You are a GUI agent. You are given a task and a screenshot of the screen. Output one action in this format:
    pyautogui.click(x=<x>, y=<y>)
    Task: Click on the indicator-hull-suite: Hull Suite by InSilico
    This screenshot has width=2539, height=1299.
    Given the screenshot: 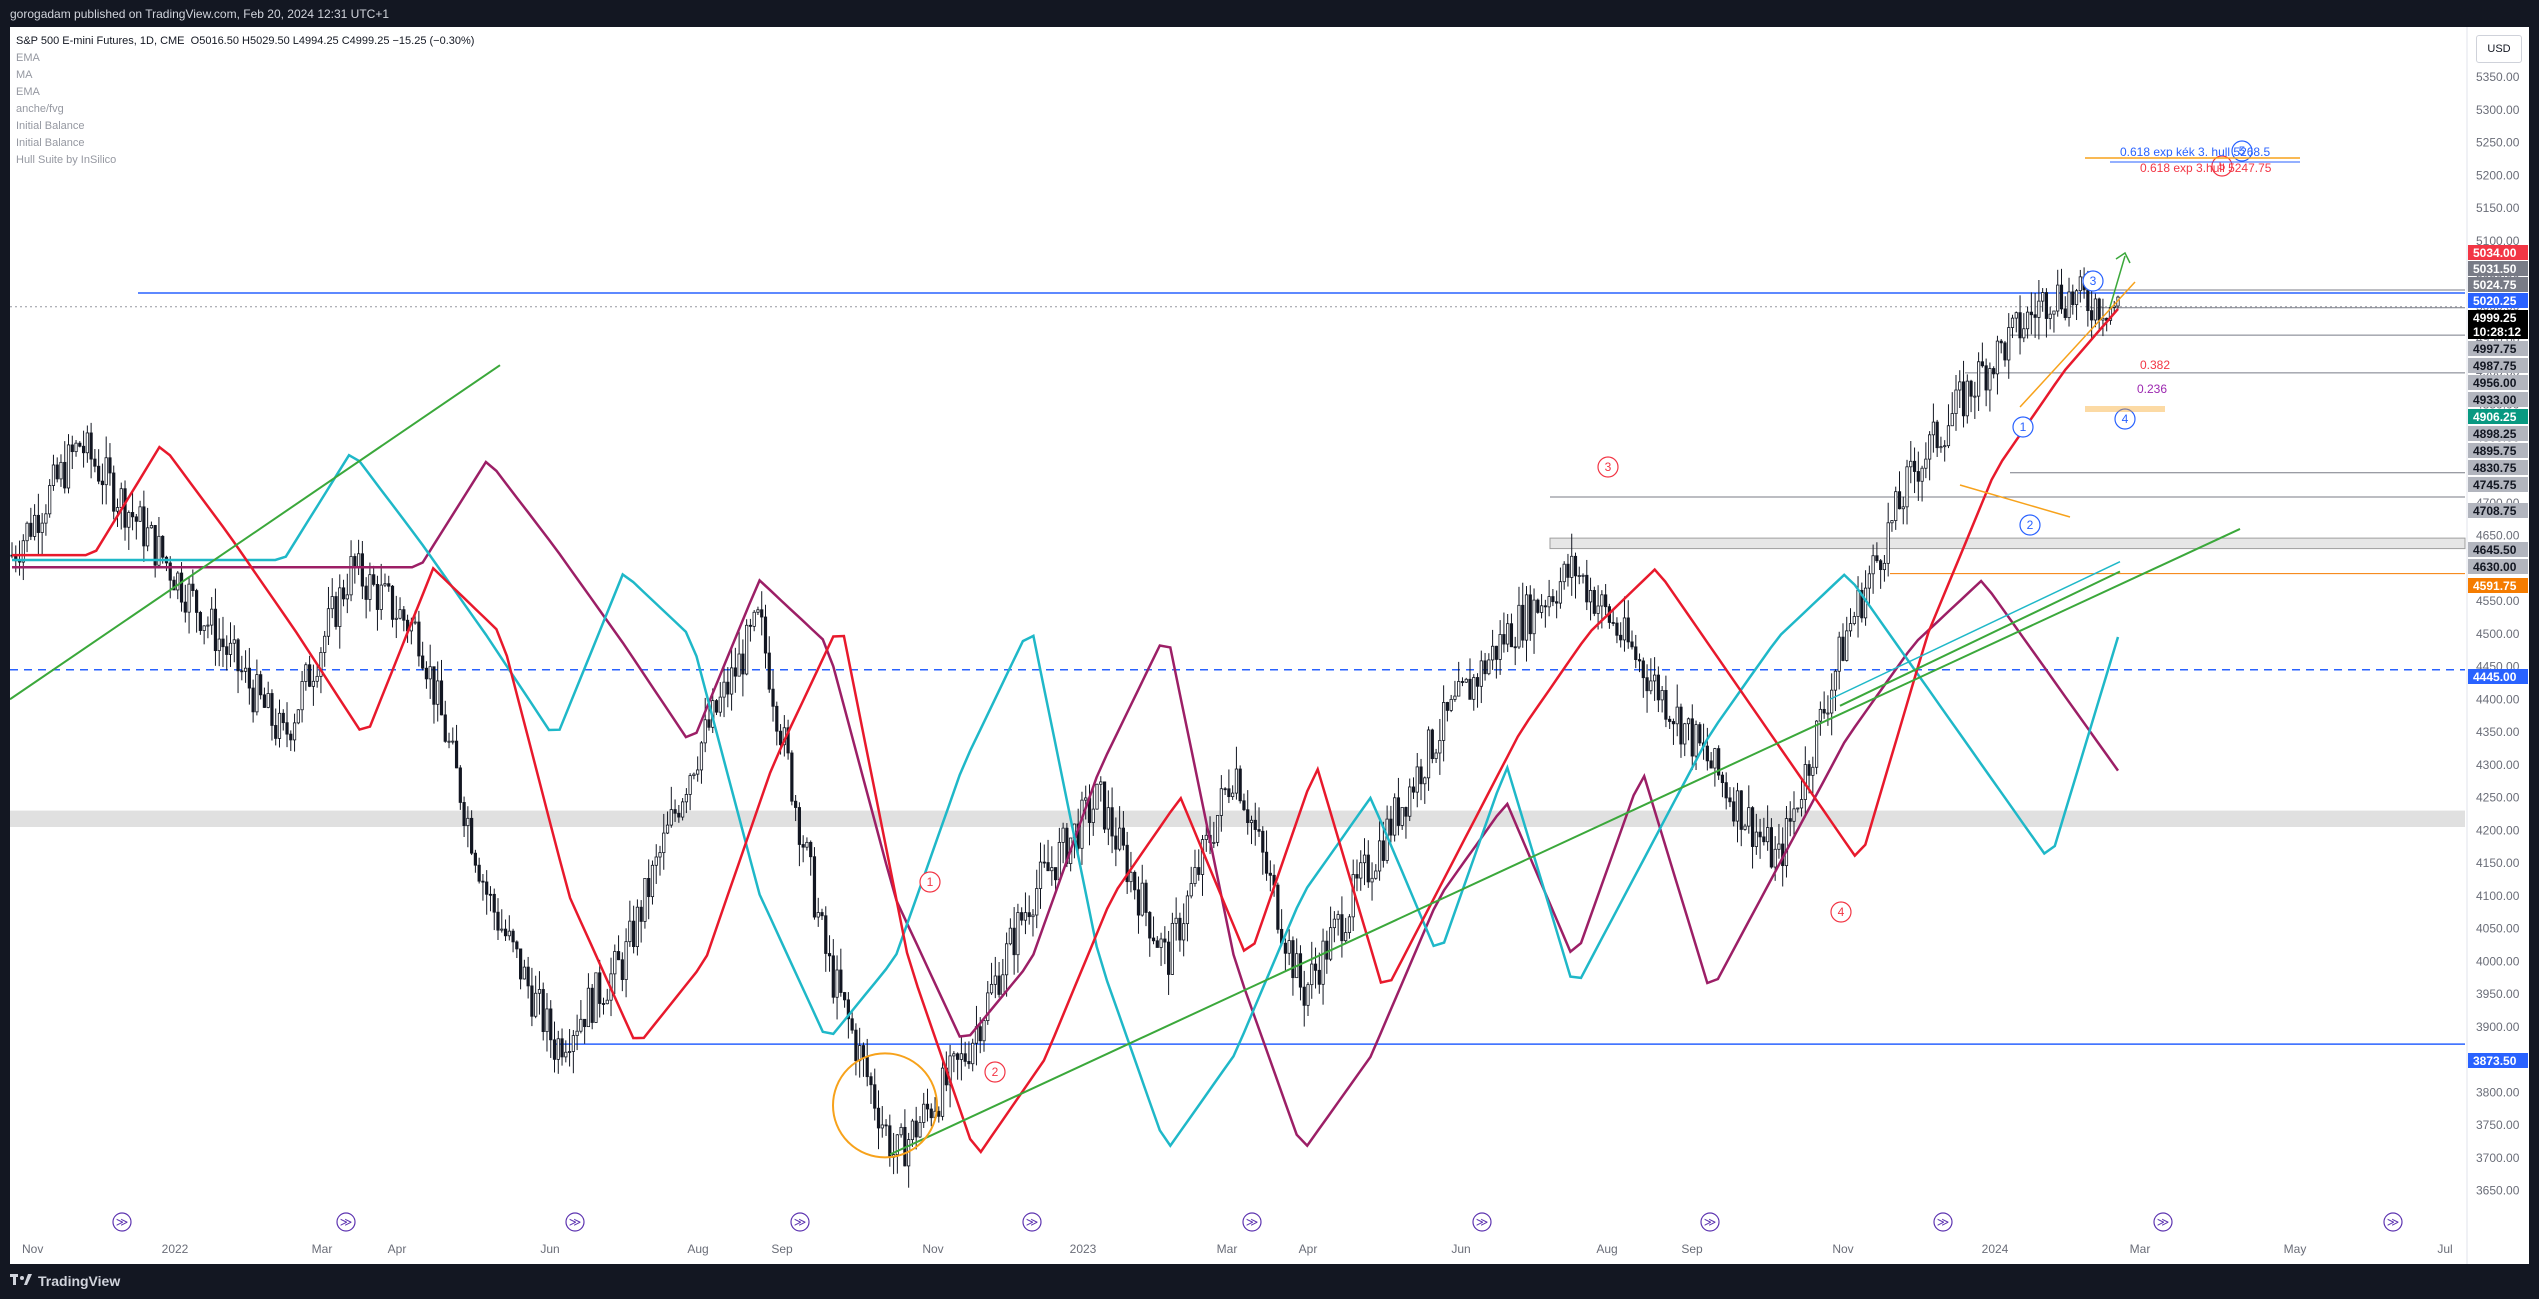 What is the action you would take?
    pyautogui.click(x=66, y=160)
    